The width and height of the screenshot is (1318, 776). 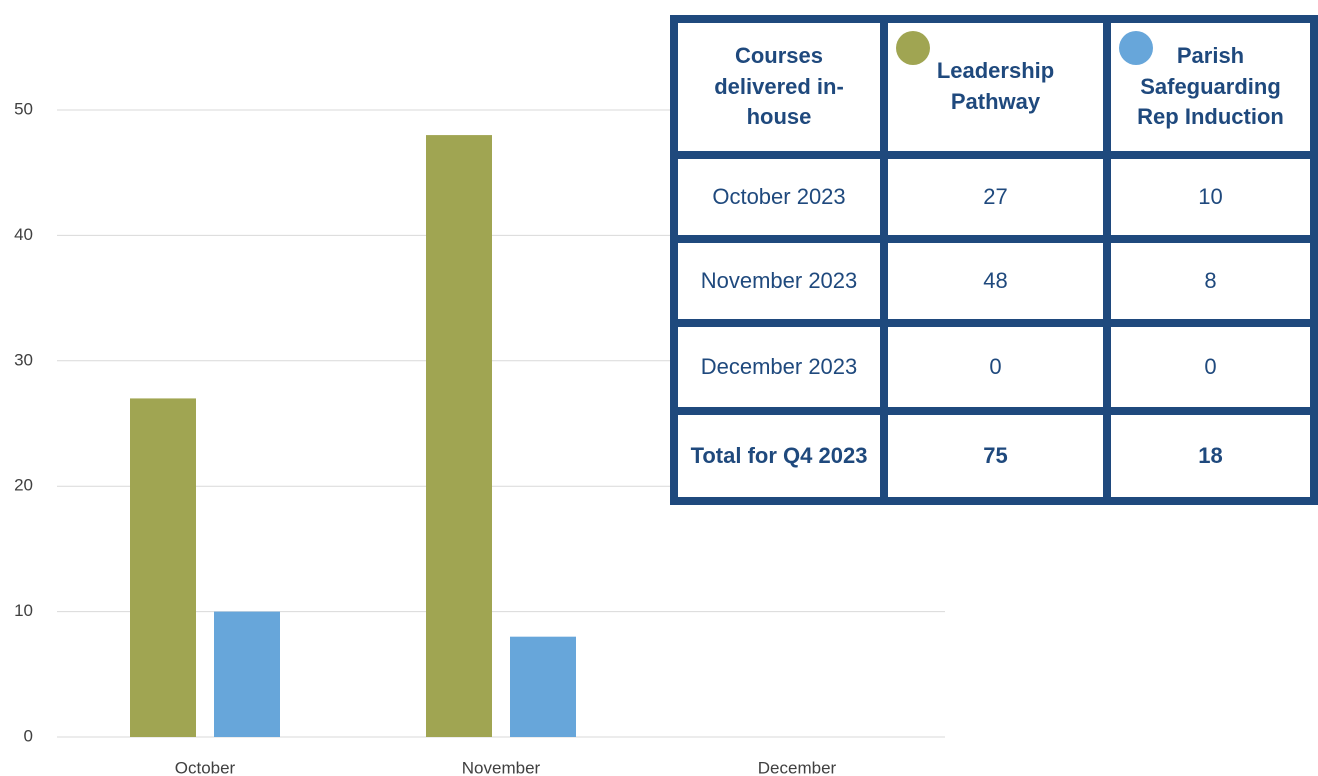 What do you see at coordinates (995, 281) in the screenshot?
I see `table-cell: 48` at bounding box center [995, 281].